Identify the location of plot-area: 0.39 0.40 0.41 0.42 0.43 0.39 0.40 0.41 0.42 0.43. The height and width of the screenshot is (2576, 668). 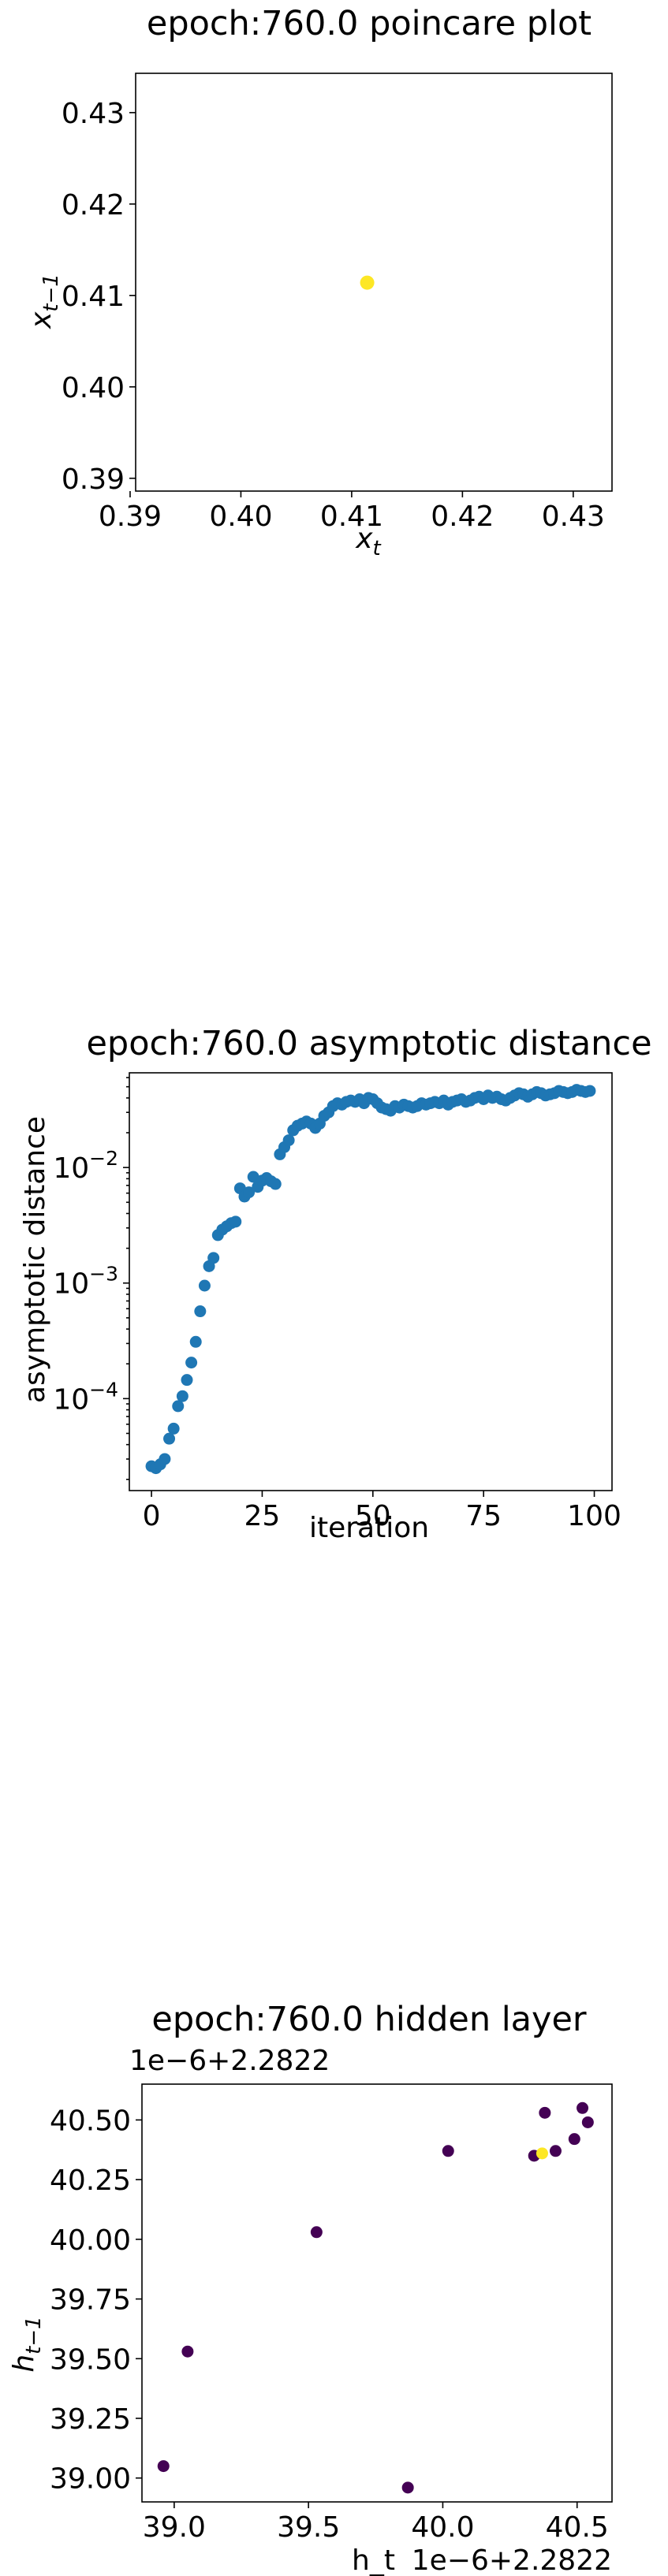
(333, 315).